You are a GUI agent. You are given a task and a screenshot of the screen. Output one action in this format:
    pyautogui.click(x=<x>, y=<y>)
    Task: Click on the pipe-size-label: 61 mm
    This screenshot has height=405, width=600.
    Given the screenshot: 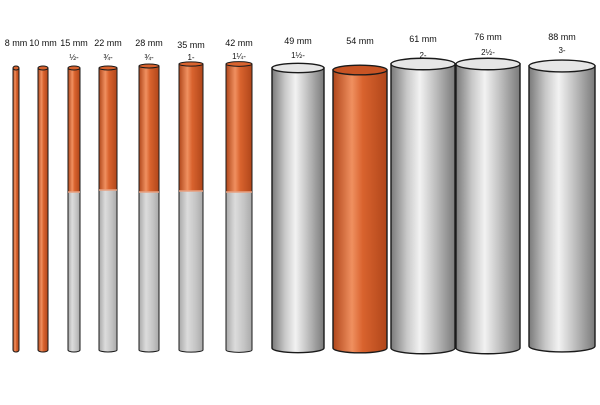 What is the action you would take?
    pyautogui.click(x=423, y=39)
    